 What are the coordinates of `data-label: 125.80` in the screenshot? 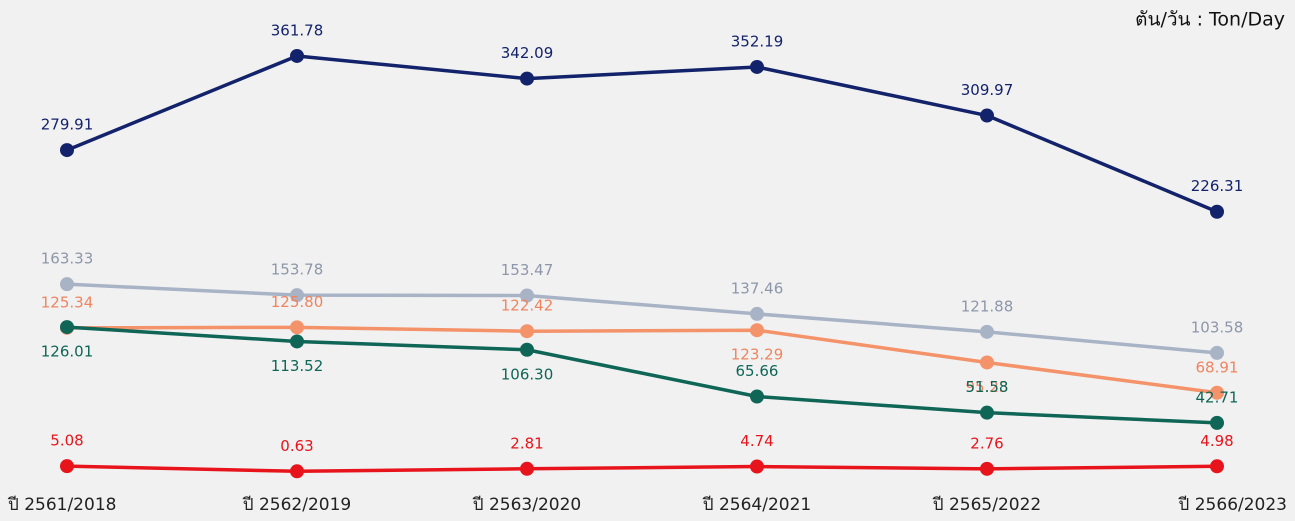 It's located at (297, 302).